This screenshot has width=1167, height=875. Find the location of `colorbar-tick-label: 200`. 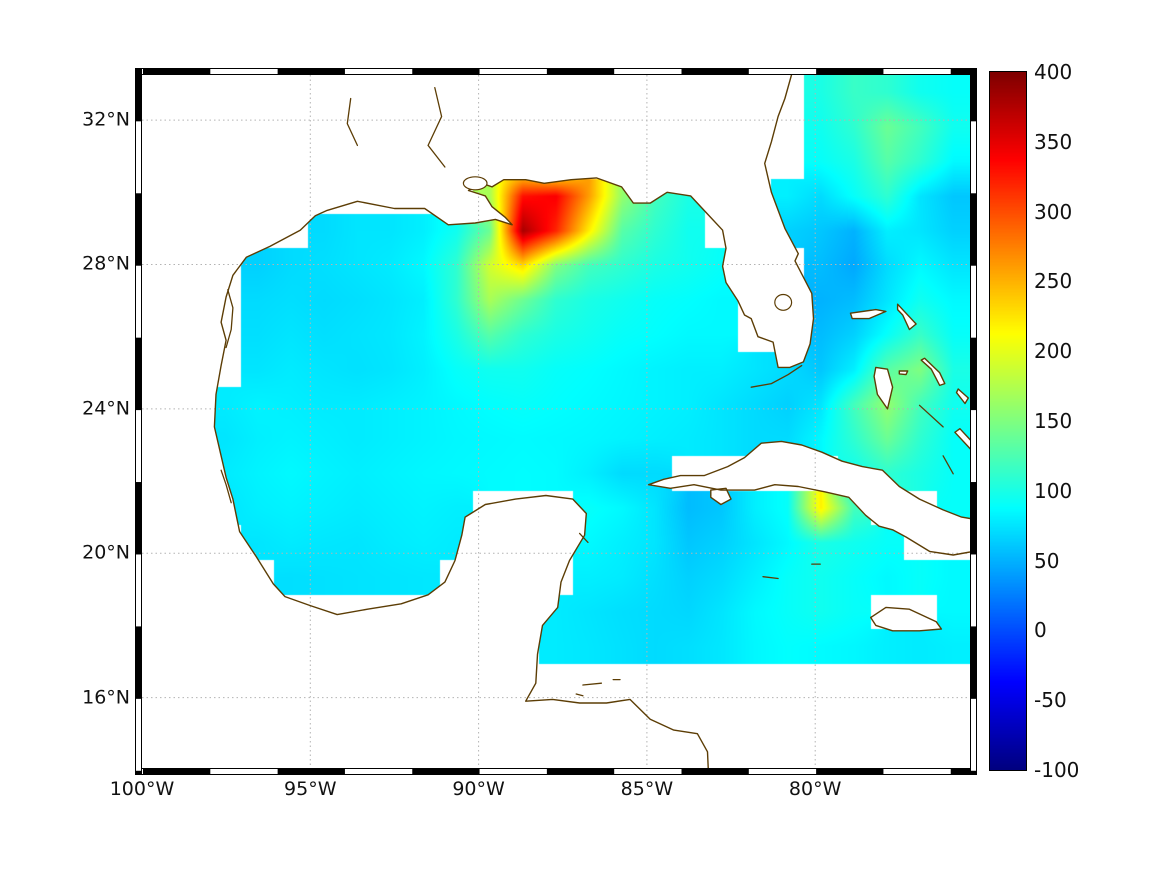

colorbar-tick-label: 200 is located at coordinates (1053, 351).